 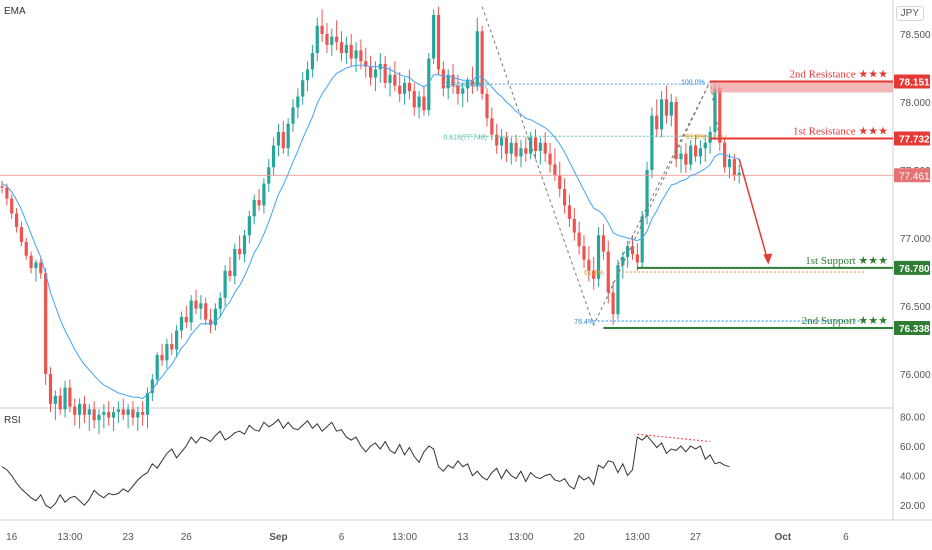 I want to click on x-tick-label: 27, so click(x=696, y=537).